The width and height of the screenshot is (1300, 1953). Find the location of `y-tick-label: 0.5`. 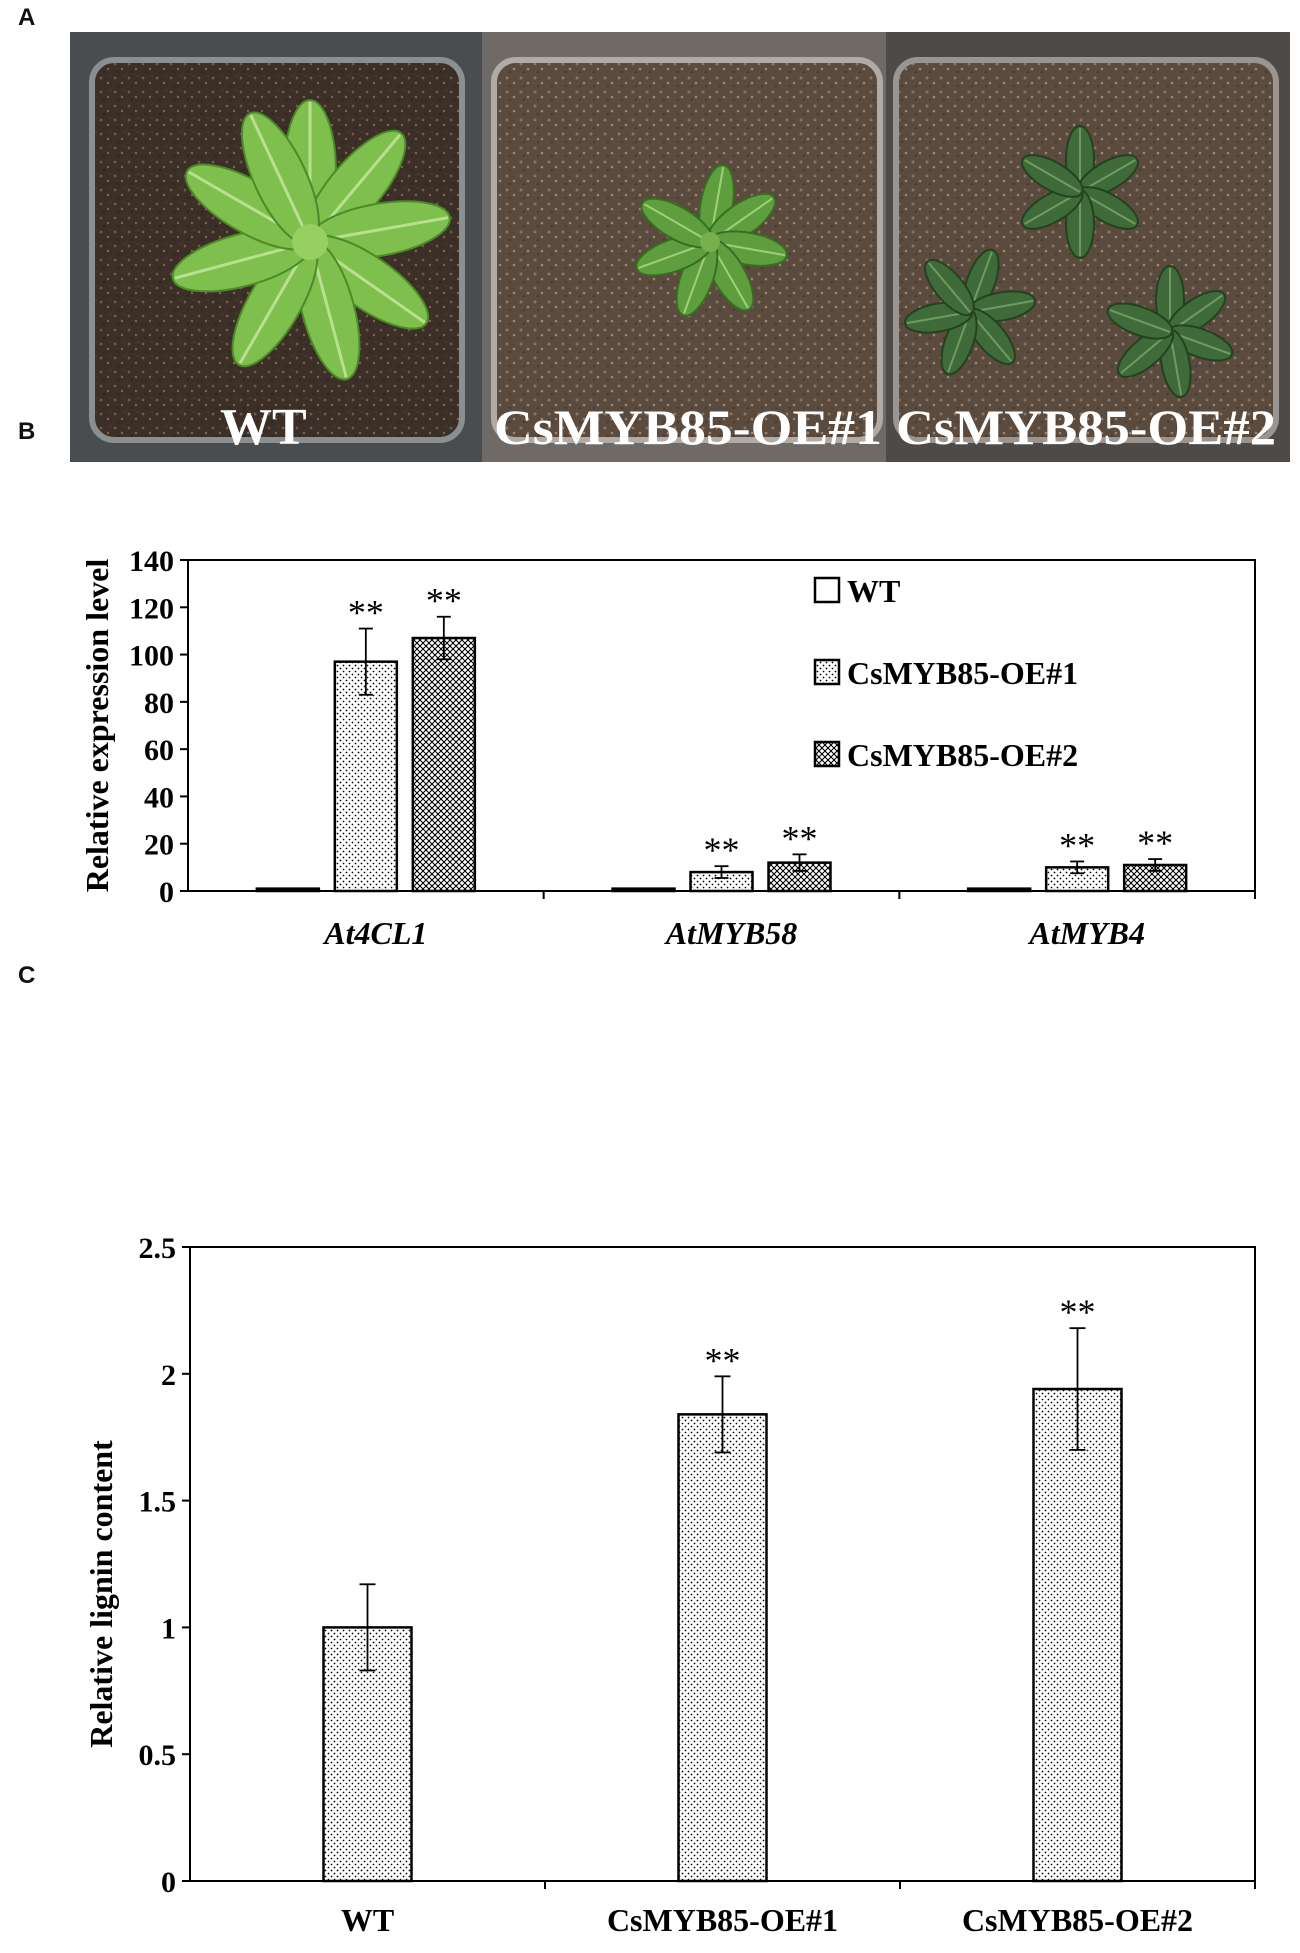

y-tick-label: 0.5 is located at coordinates (158, 1755).